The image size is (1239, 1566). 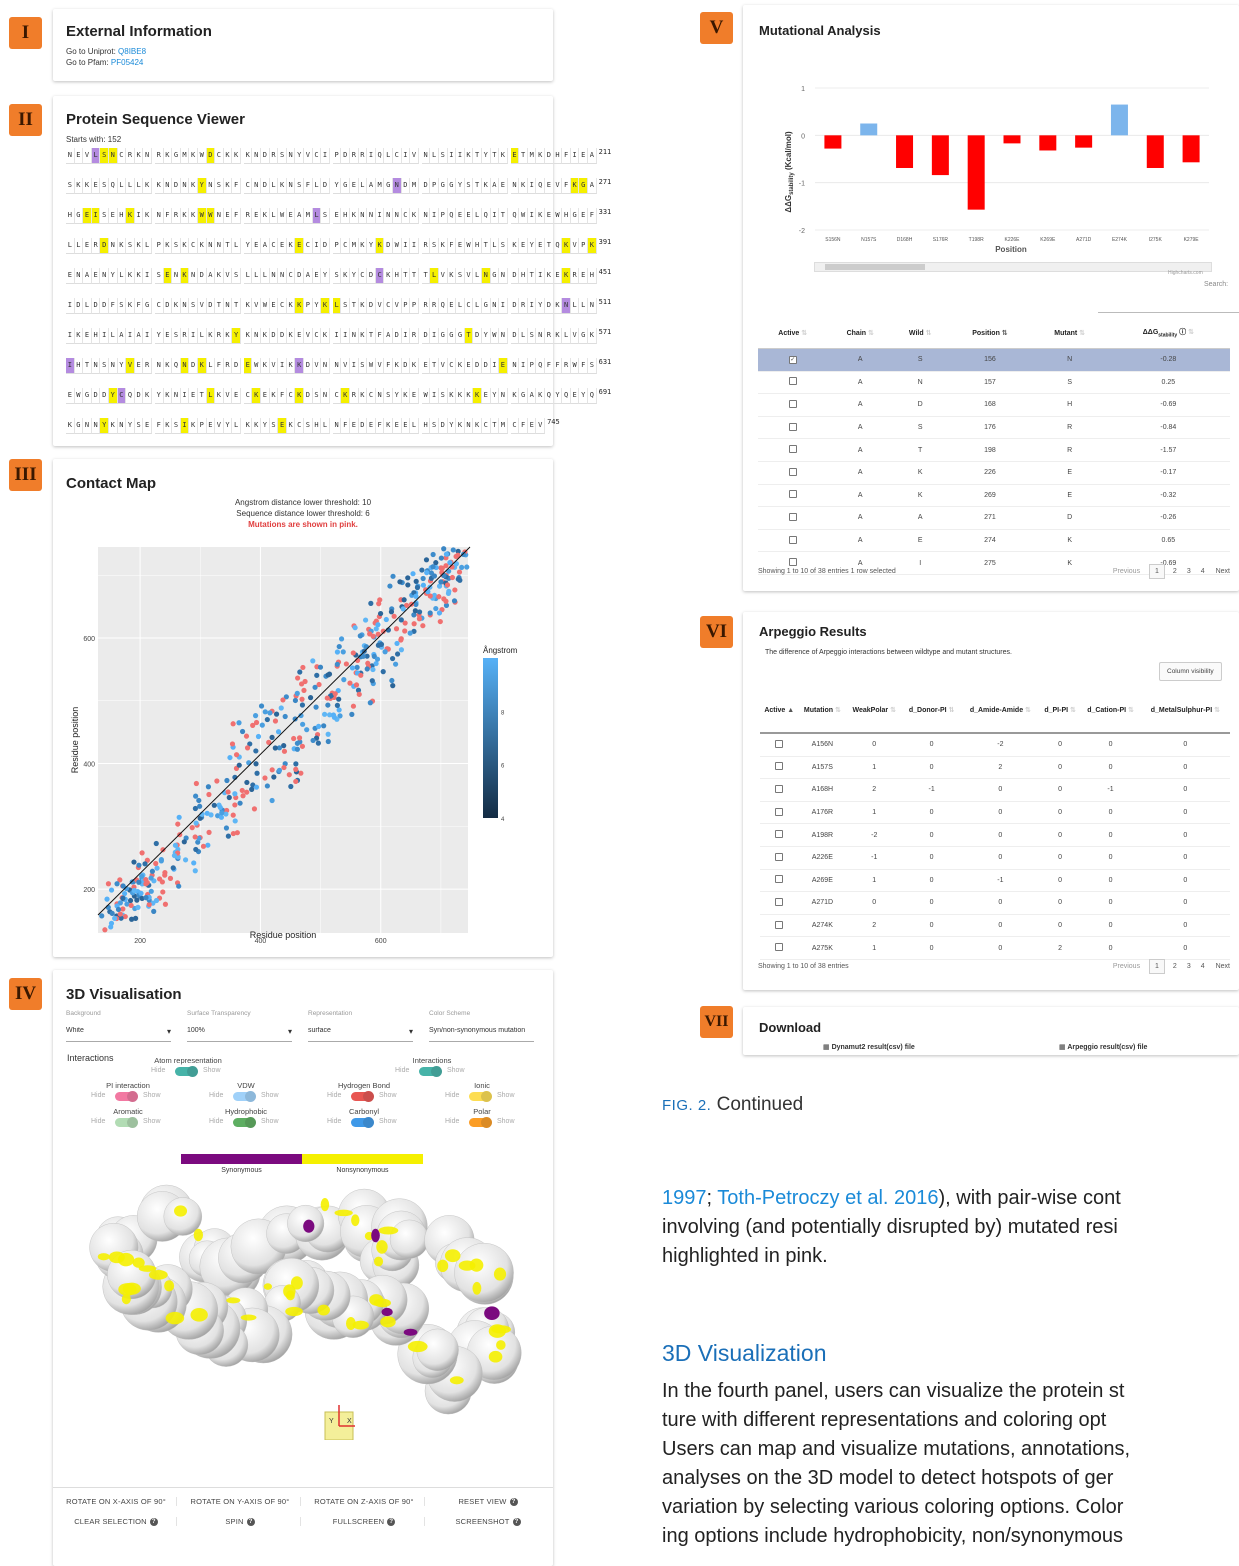 What do you see at coordinates (240, 1522) in the screenshot?
I see `spin-button: SPIN?` at bounding box center [240, 1522].